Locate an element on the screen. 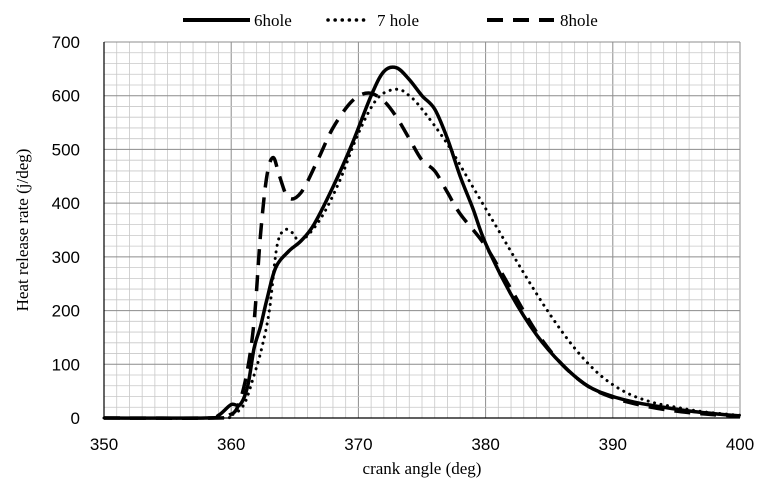 The image size is (761, 478). x-axis-title: crank angle (deg) is located at coordinates (422, 468).